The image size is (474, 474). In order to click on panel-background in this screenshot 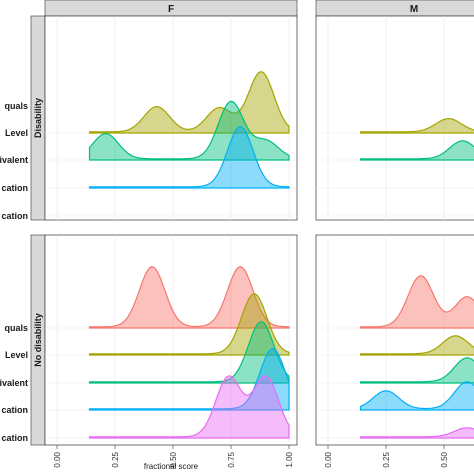, I will do `click(394, 118)`.